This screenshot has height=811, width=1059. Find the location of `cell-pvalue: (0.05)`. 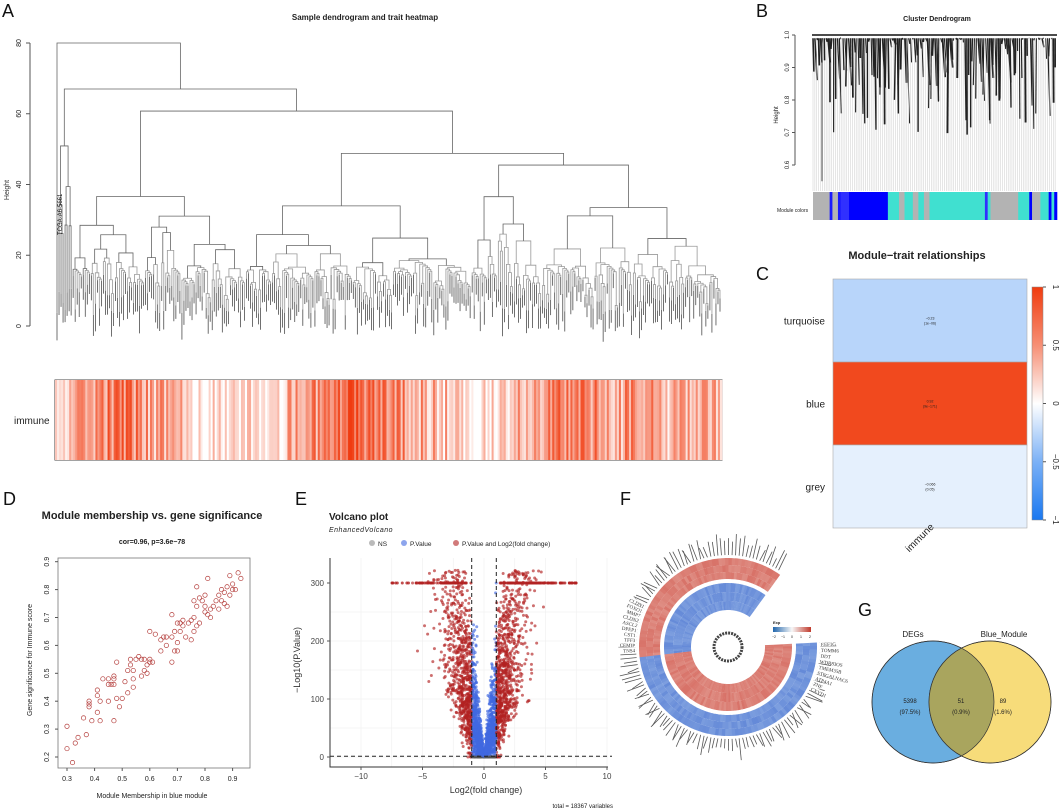

cell-pvalue: (0.05) is located at coordinates (929, 490).